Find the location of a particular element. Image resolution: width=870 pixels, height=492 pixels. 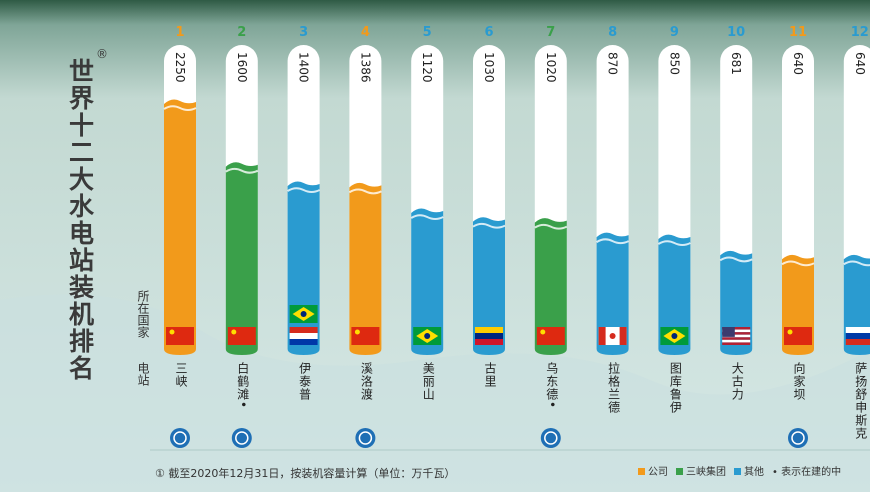

station-name: 美丽山 is located at coordinates (428, 381).